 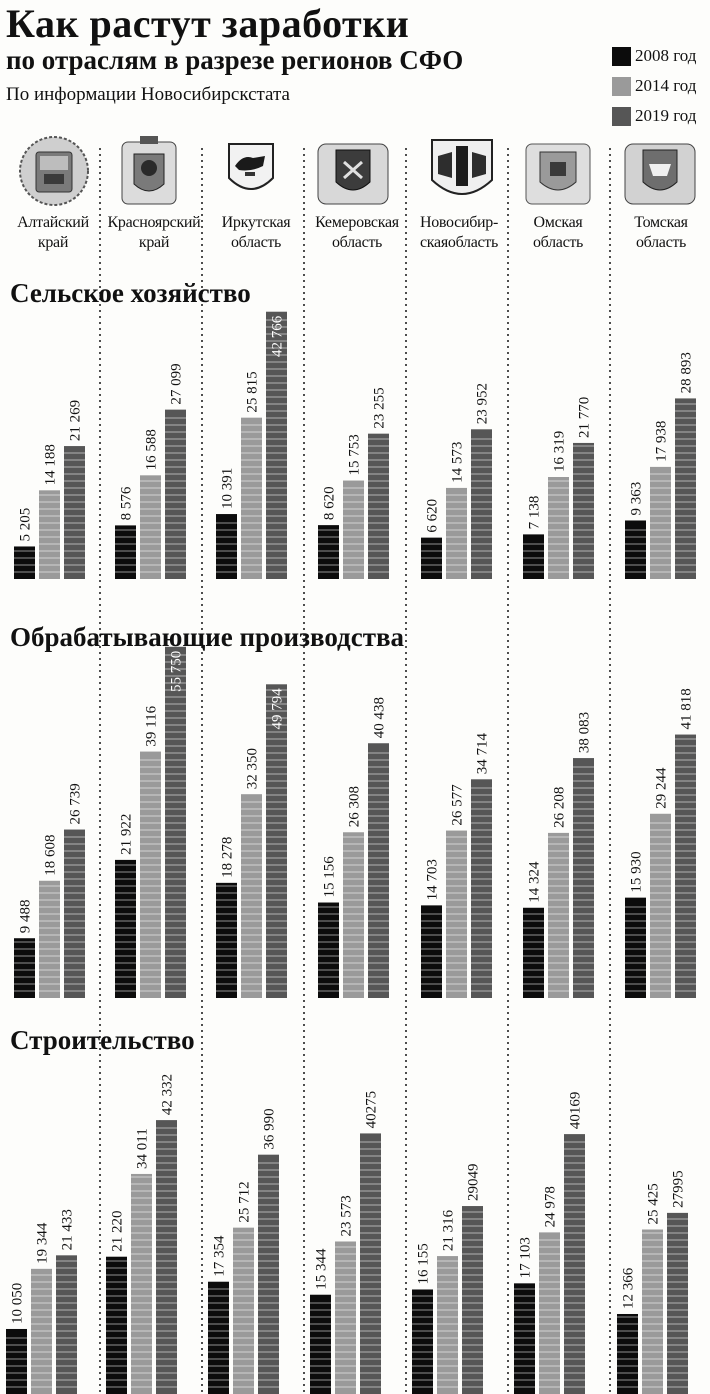 What do you see at coordinates (228, 857) in the screenshot?
I see `data-label-manufacturing-2-0: 18 278` at bounding box center [228, 857].